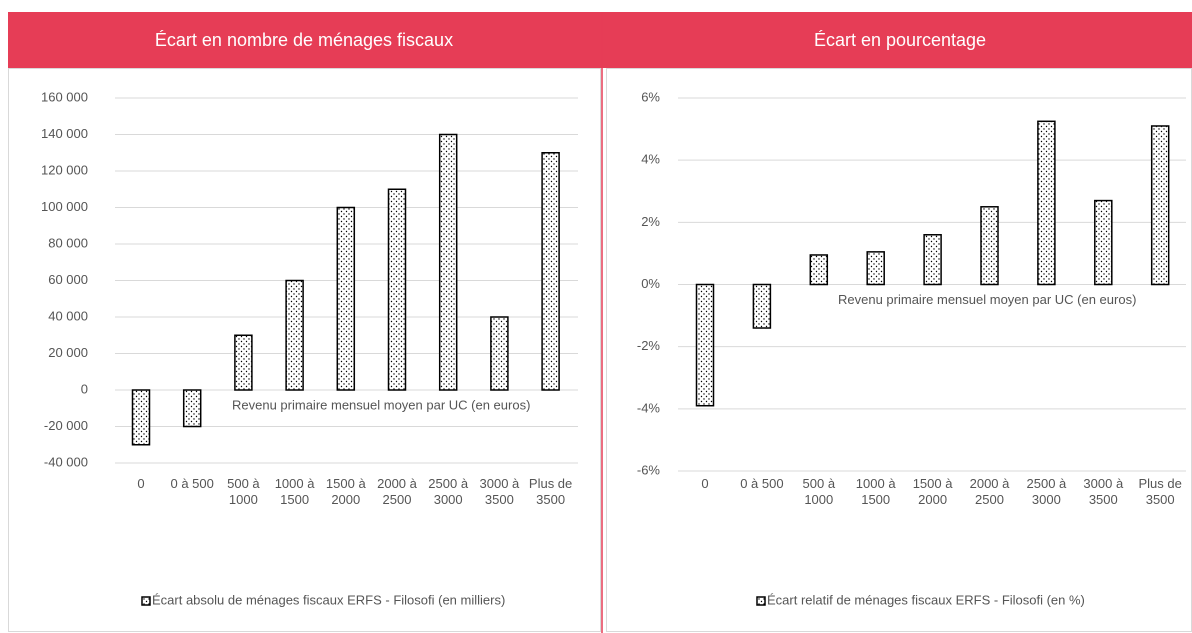  What do you see at coordinates (649, 407) in the screenshot?
I see `y-tick-label: -4%` at bounding box center [649, 407].